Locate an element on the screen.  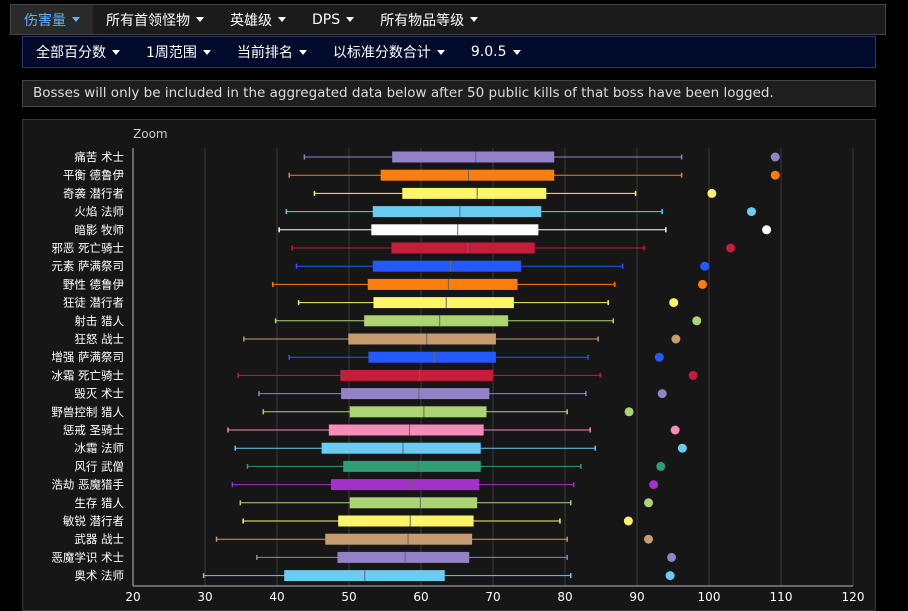
category-label: 惩戒 圣骑士 is located at coordinates (93, 430).